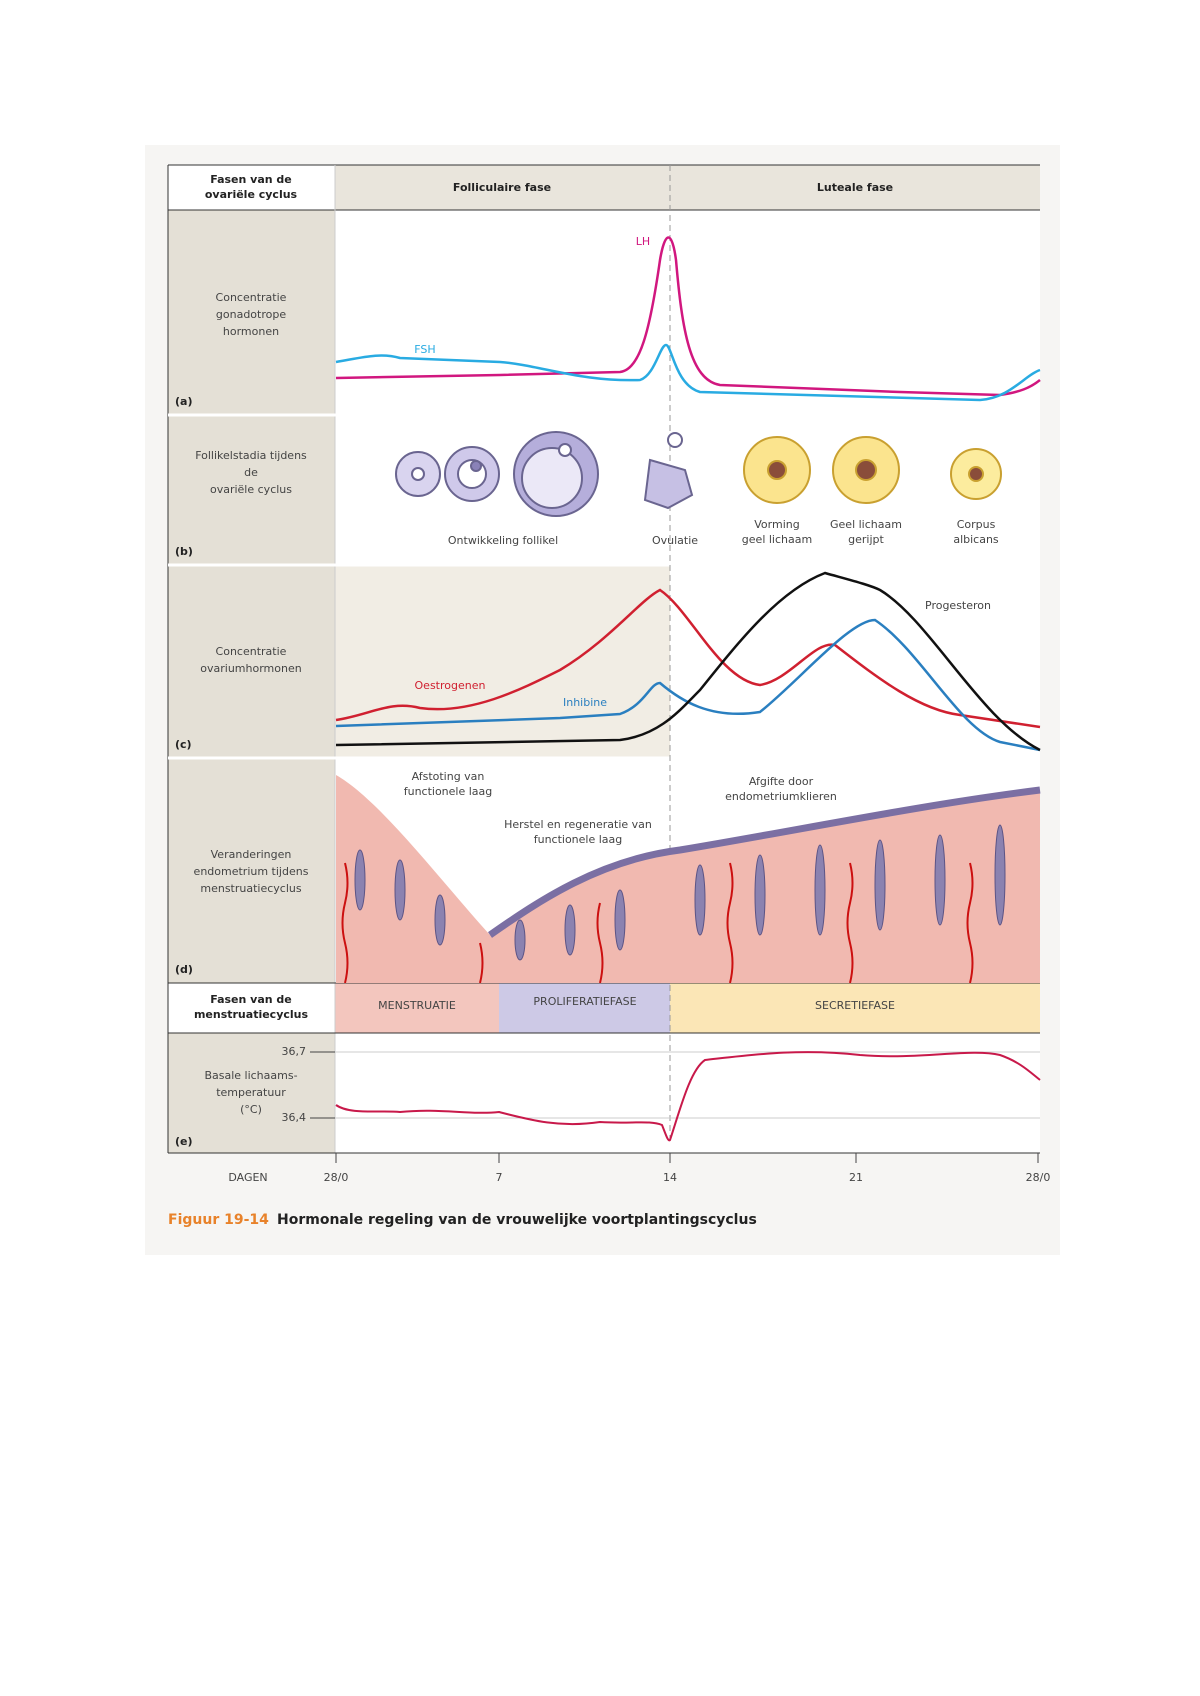 This screenshot has height=1696, width=1200. I want to click on panel-label: Veranderingen, so click(251, 854).